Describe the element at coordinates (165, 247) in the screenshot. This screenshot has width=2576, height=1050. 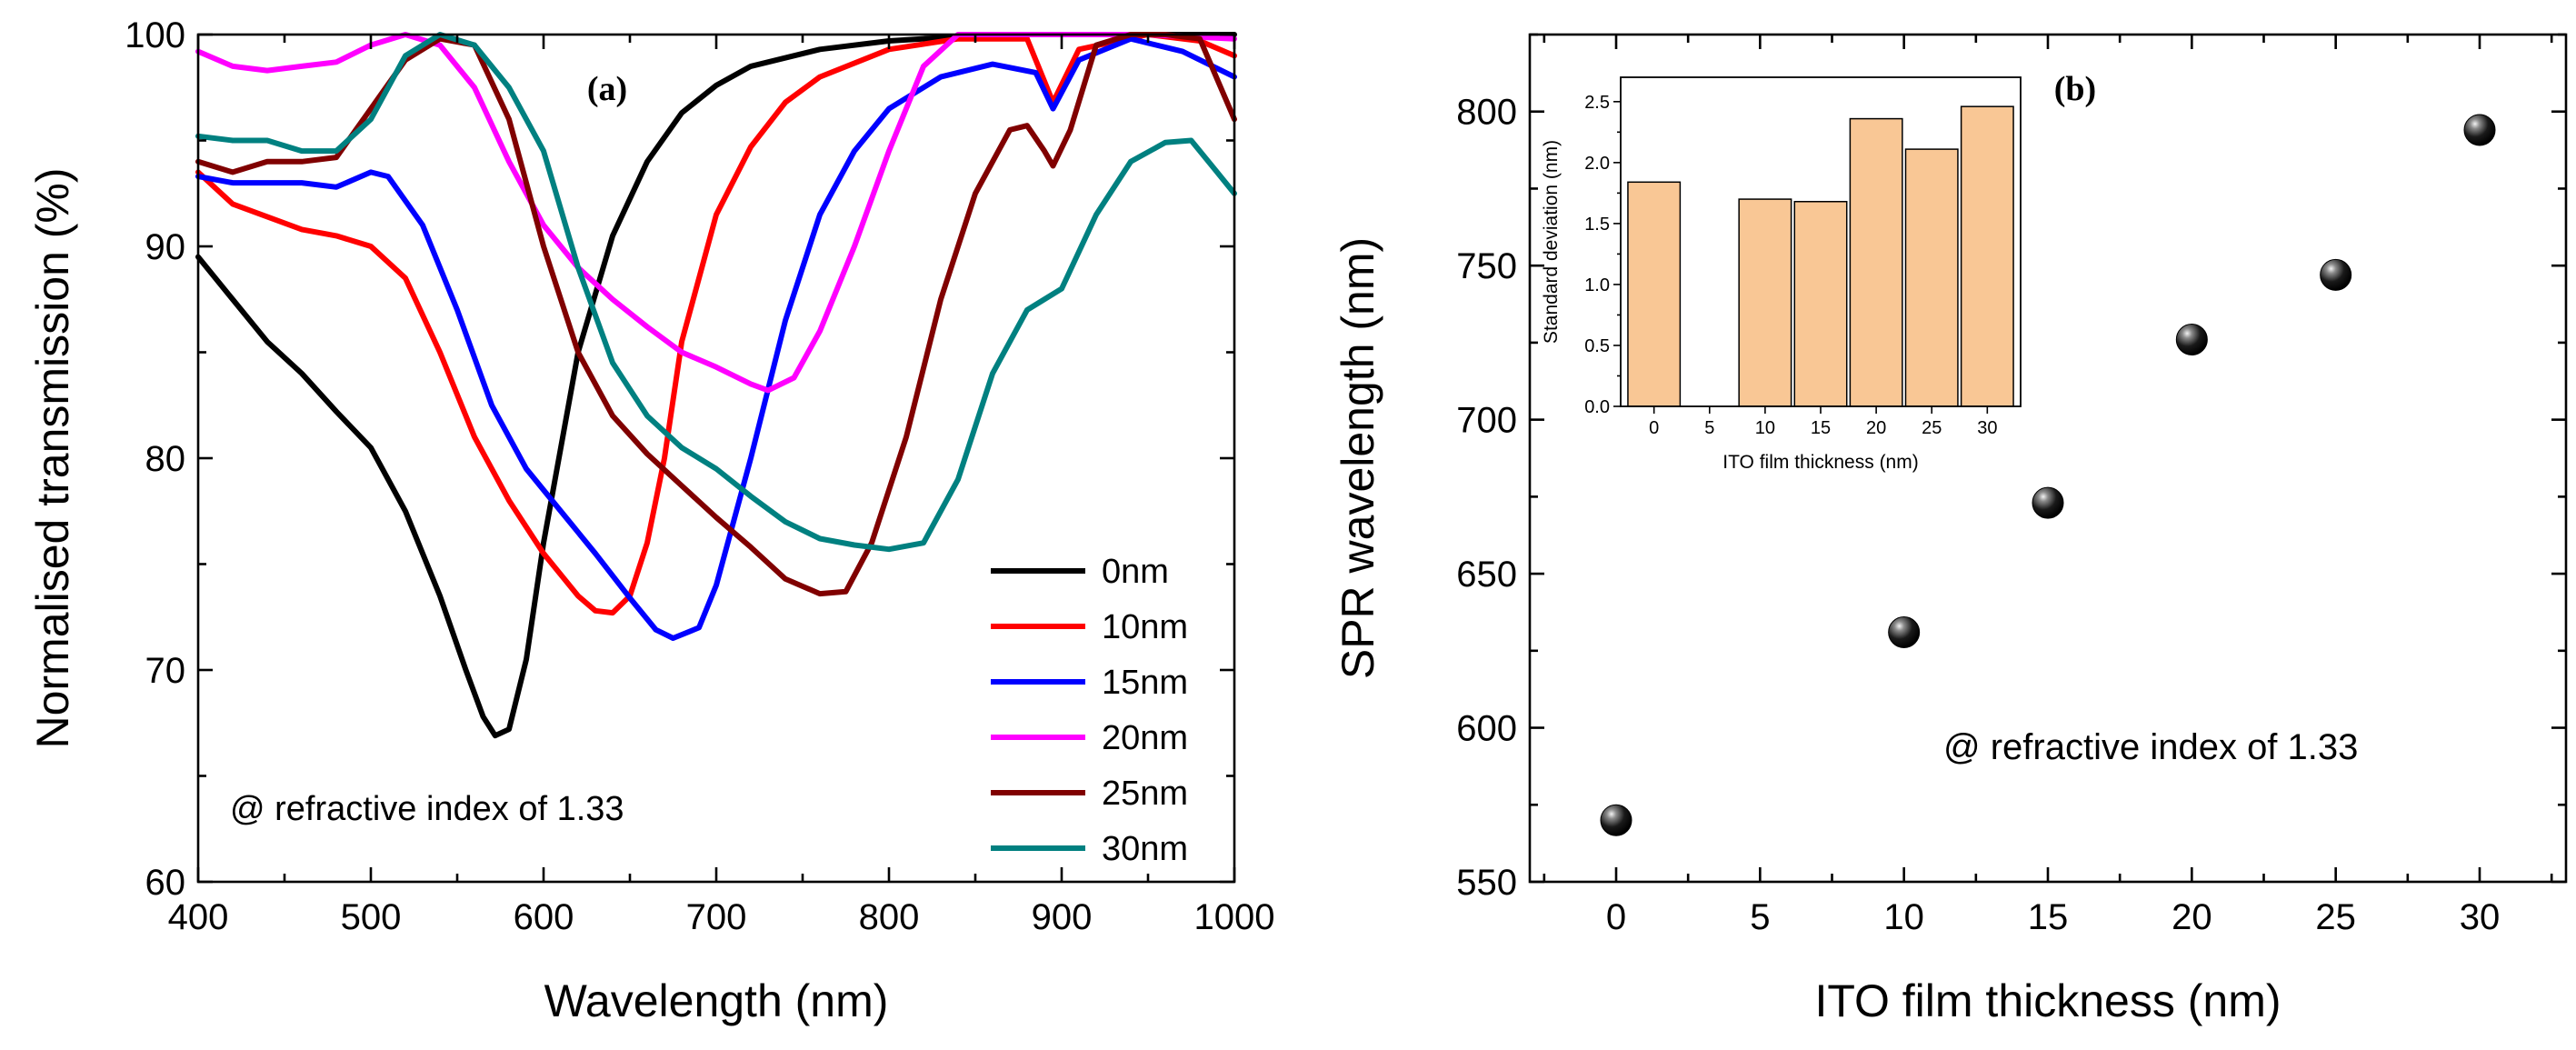
I see `a-y-tick-label: 90` at that location.